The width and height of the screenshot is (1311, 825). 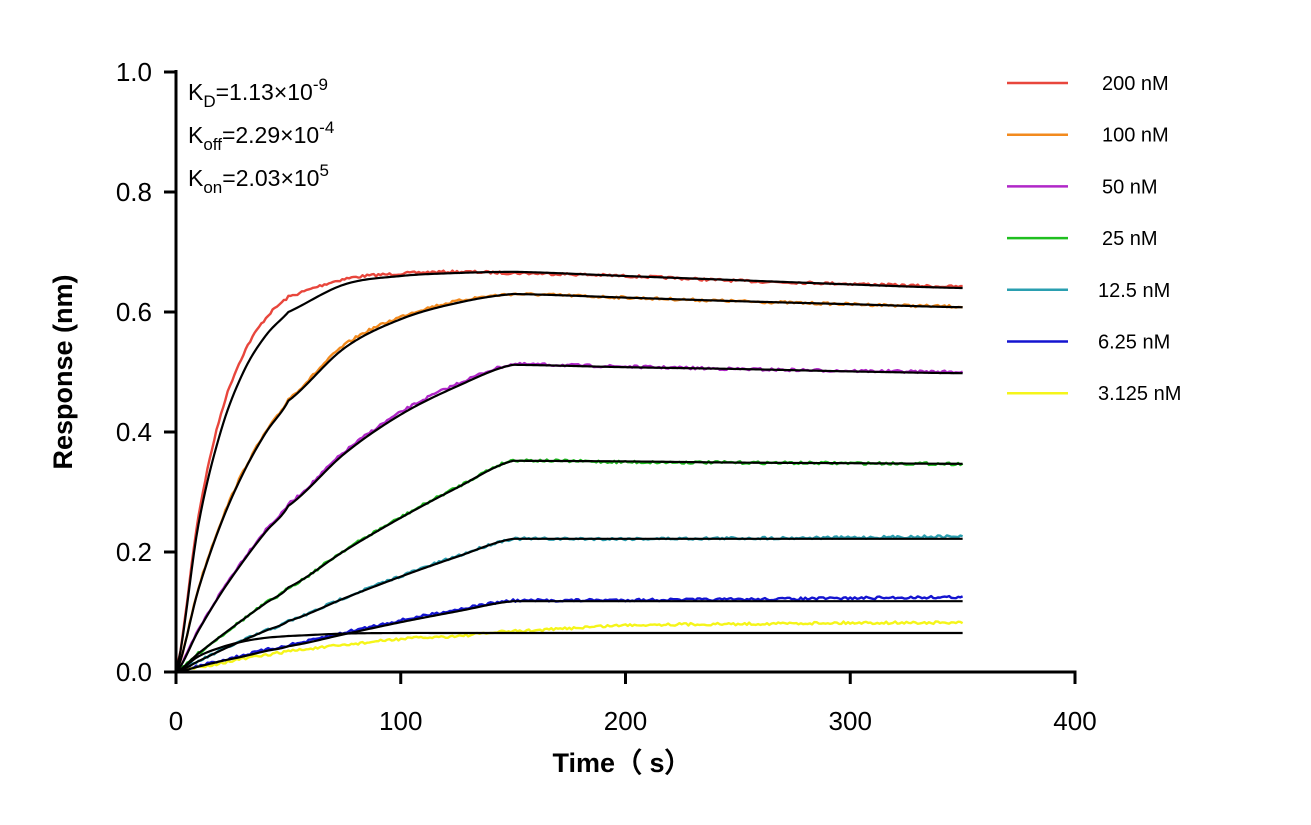 What do you see at coordinates (134, 72) in the screenshot?
I see `y-tick-label: 1.0` at bounding box center [134, 72].